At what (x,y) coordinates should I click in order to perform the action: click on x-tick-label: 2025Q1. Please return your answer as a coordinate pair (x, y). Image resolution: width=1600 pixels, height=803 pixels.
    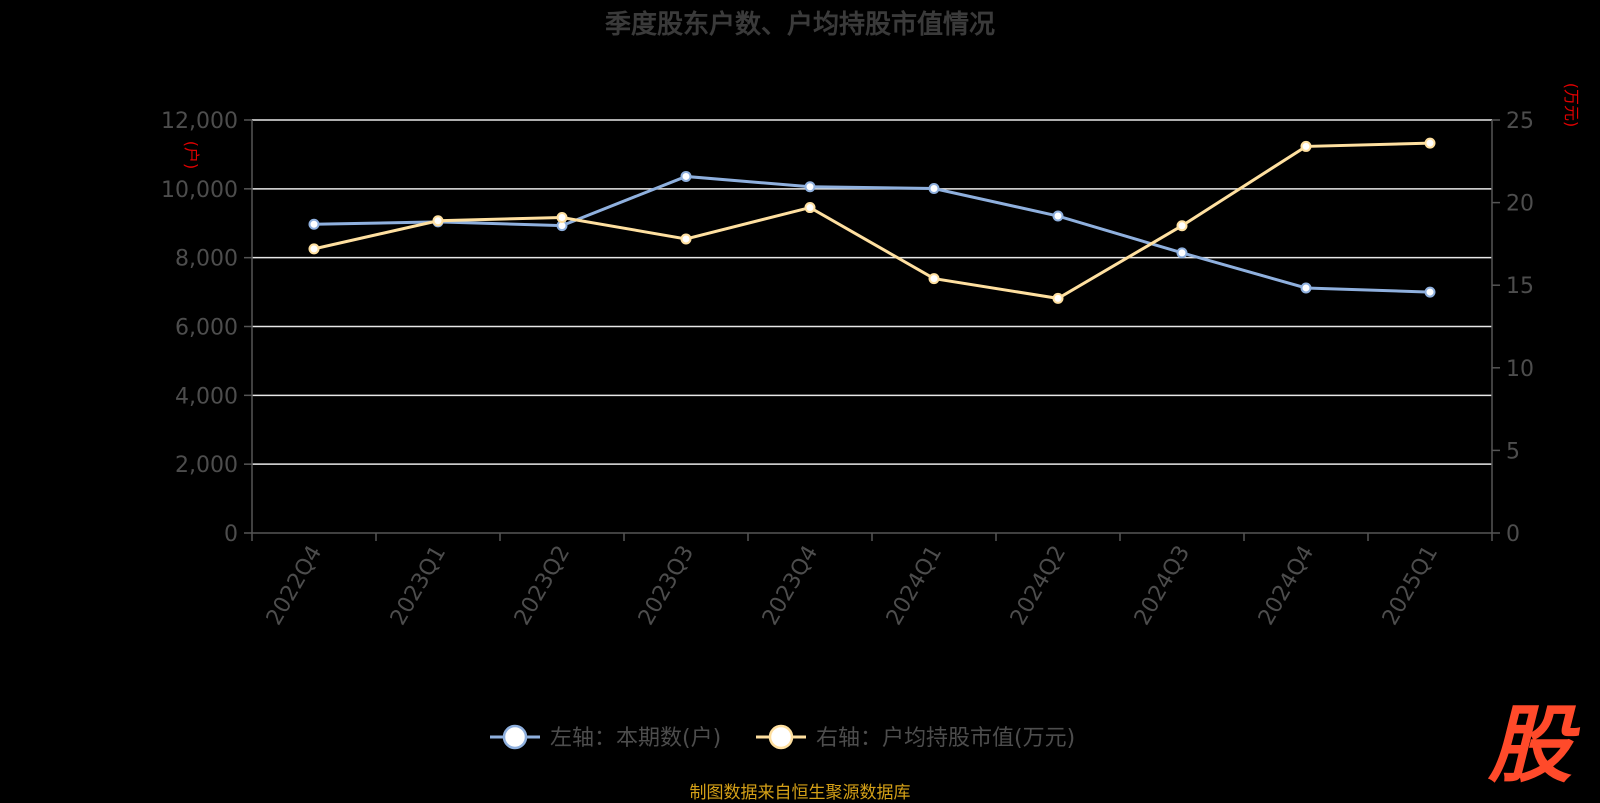
    Looking at the image, I should click on (1410, 586).